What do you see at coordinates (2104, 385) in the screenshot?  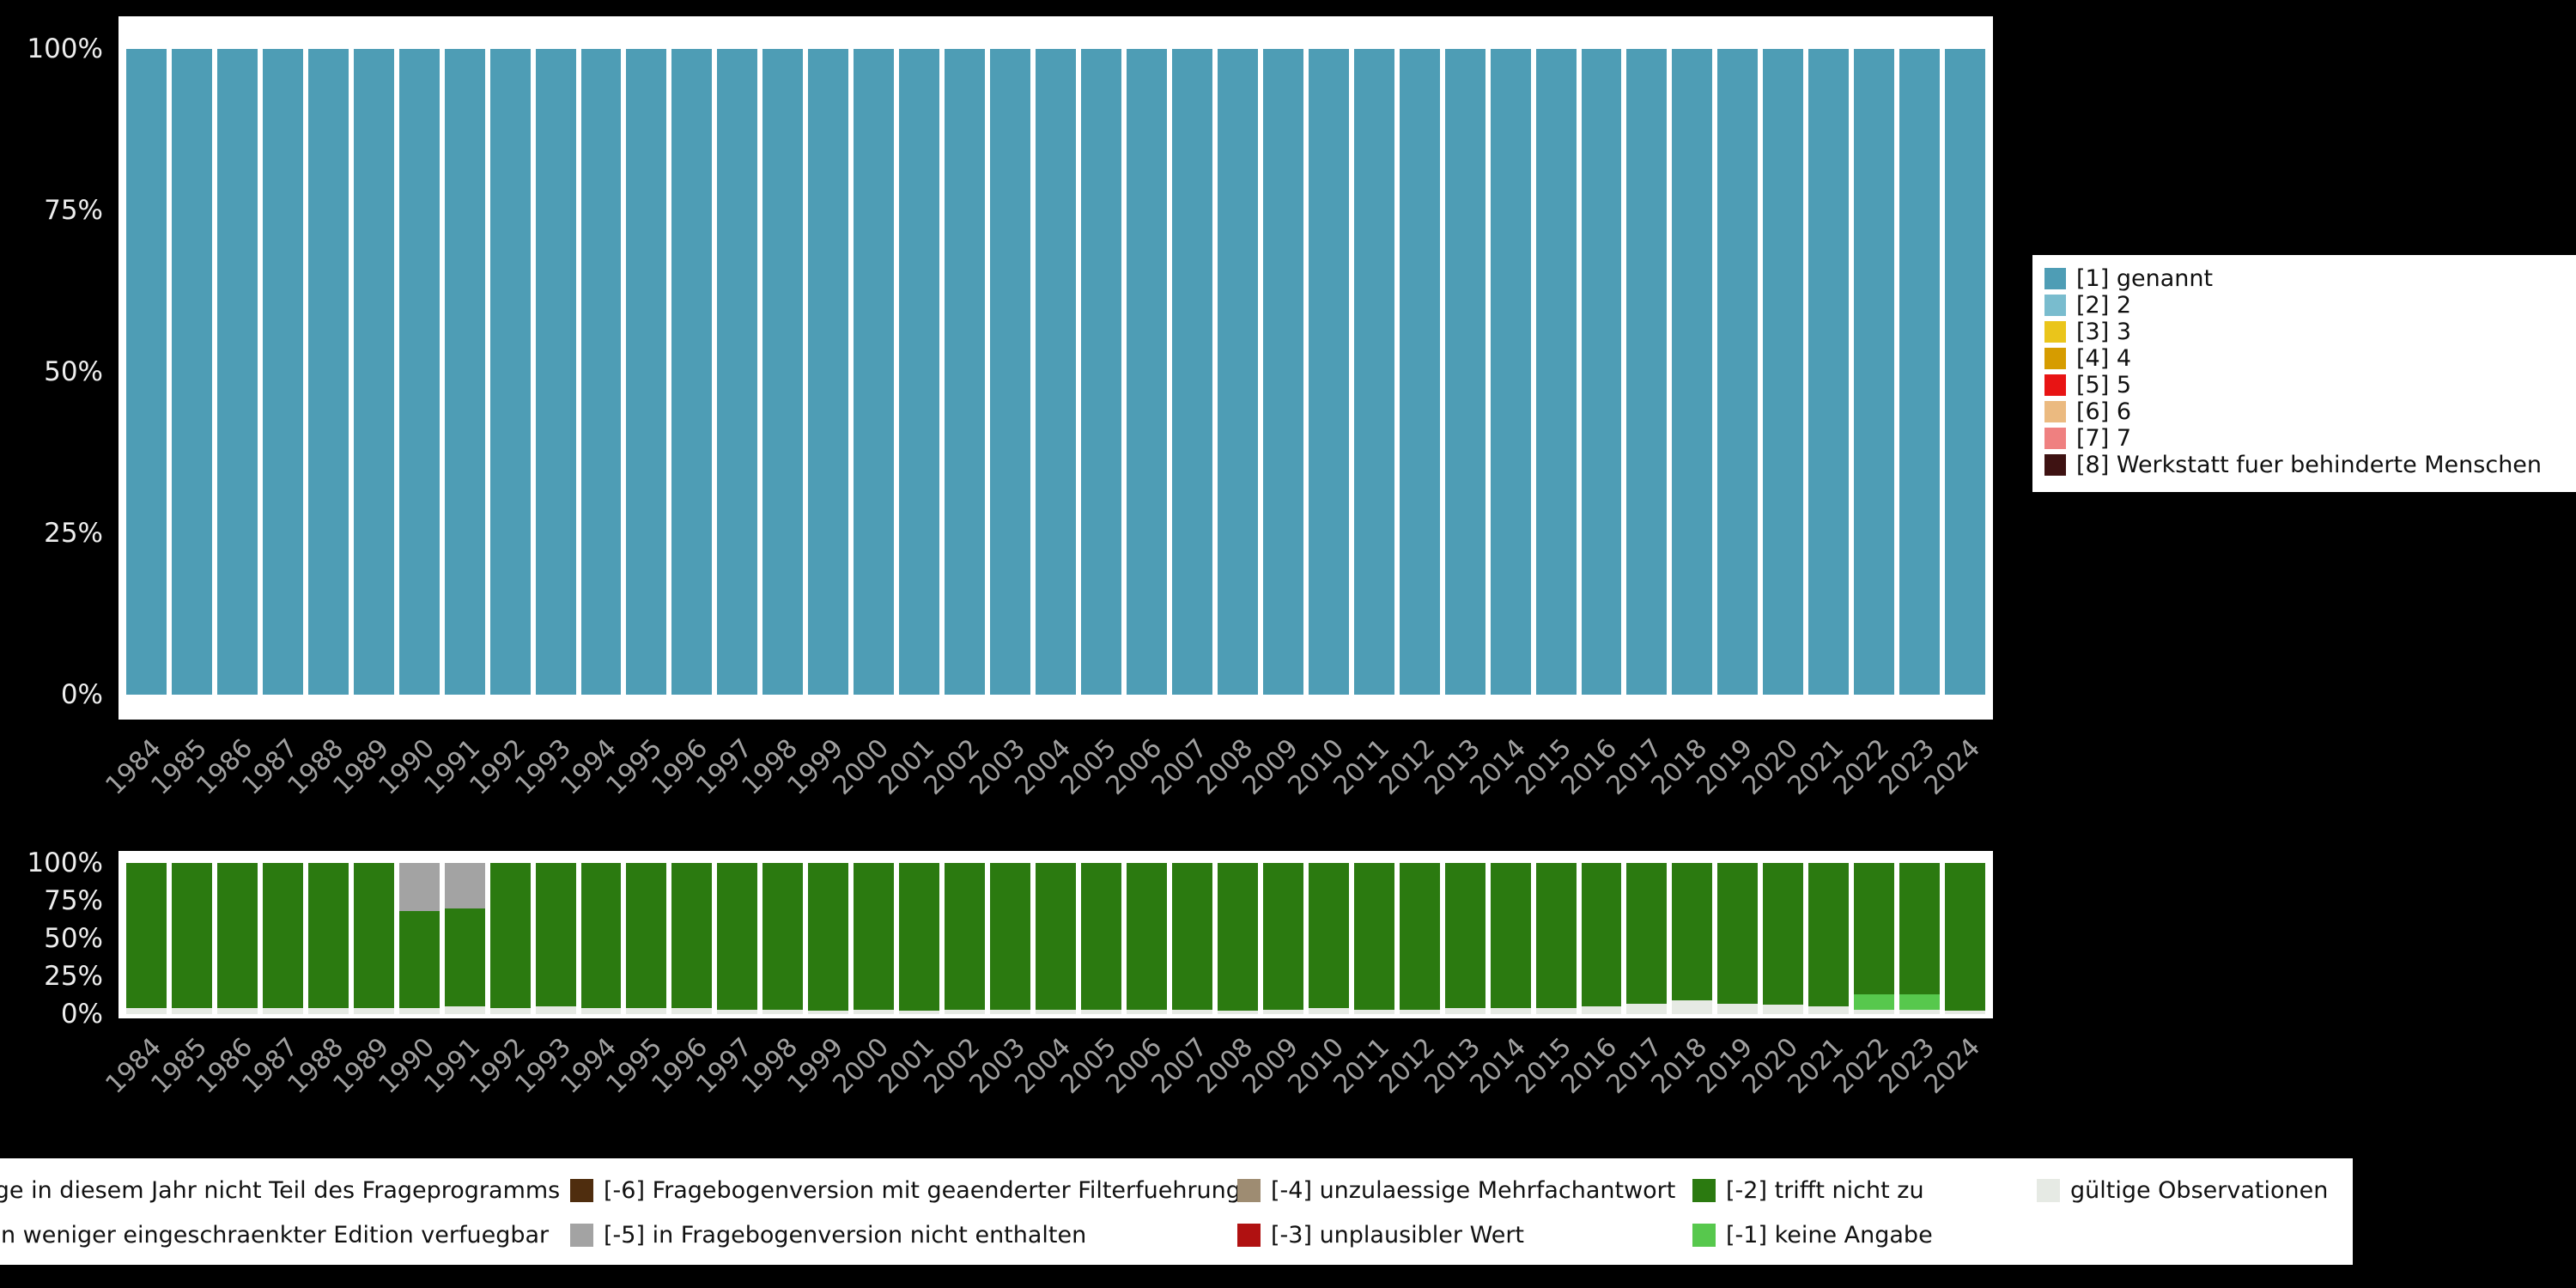 I see `legend-label: [5] 5` at bounding box center [2104, 385].